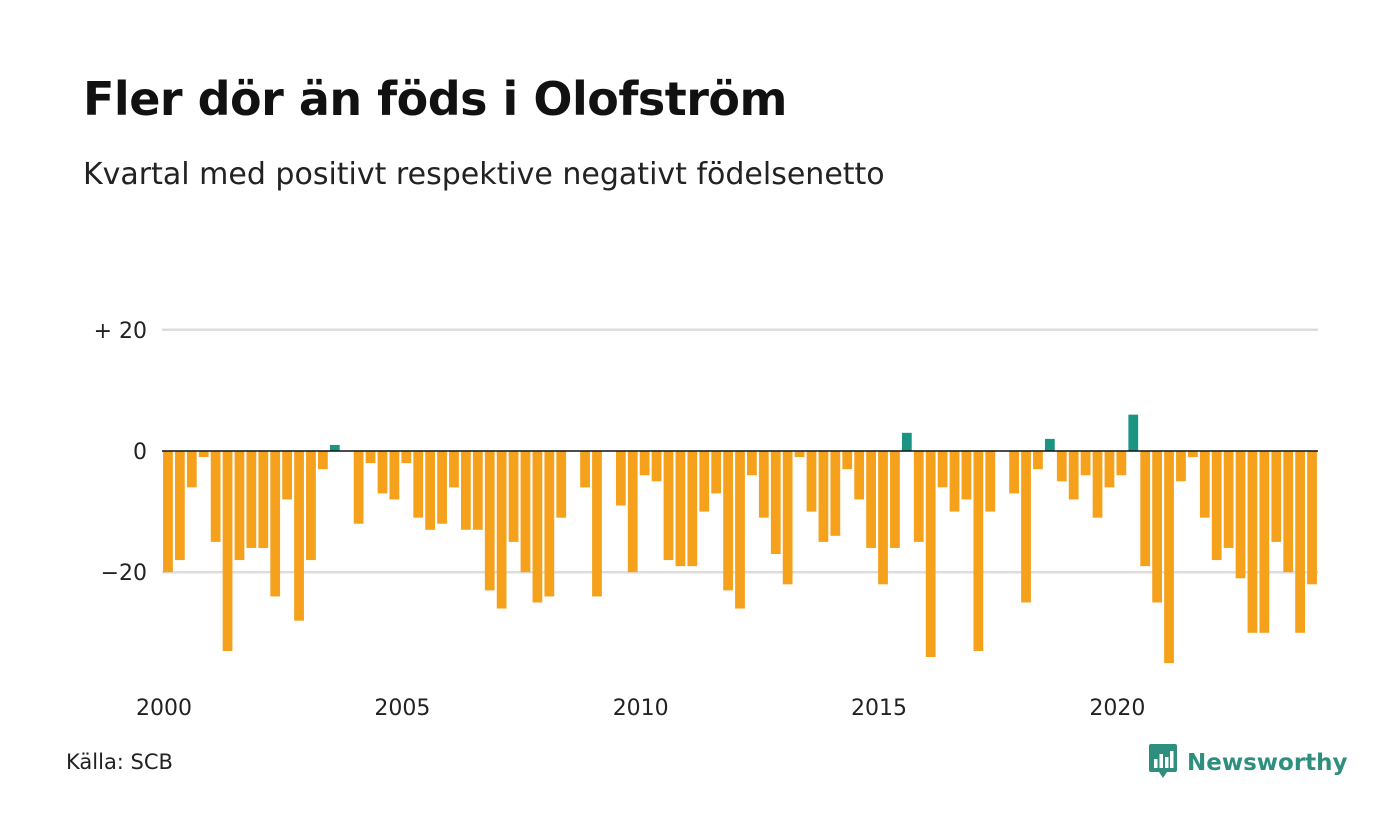  What do you see at coordinates (119, 762) in the screenshot?
I see `source-note: Källa: SCB` at bounding box center [119, 762].